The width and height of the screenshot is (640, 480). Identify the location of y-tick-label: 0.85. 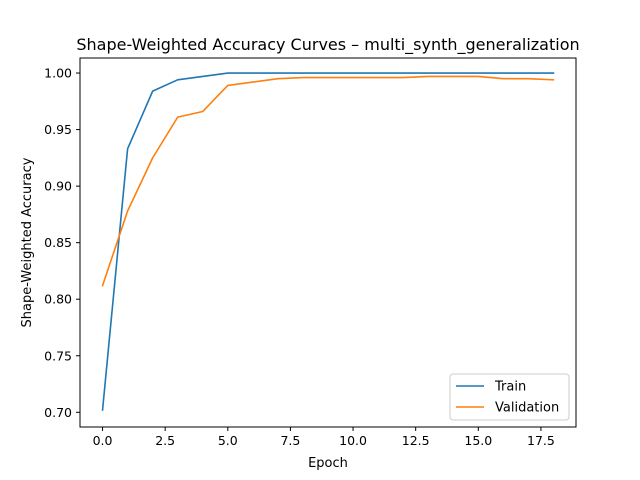
(58, 242).